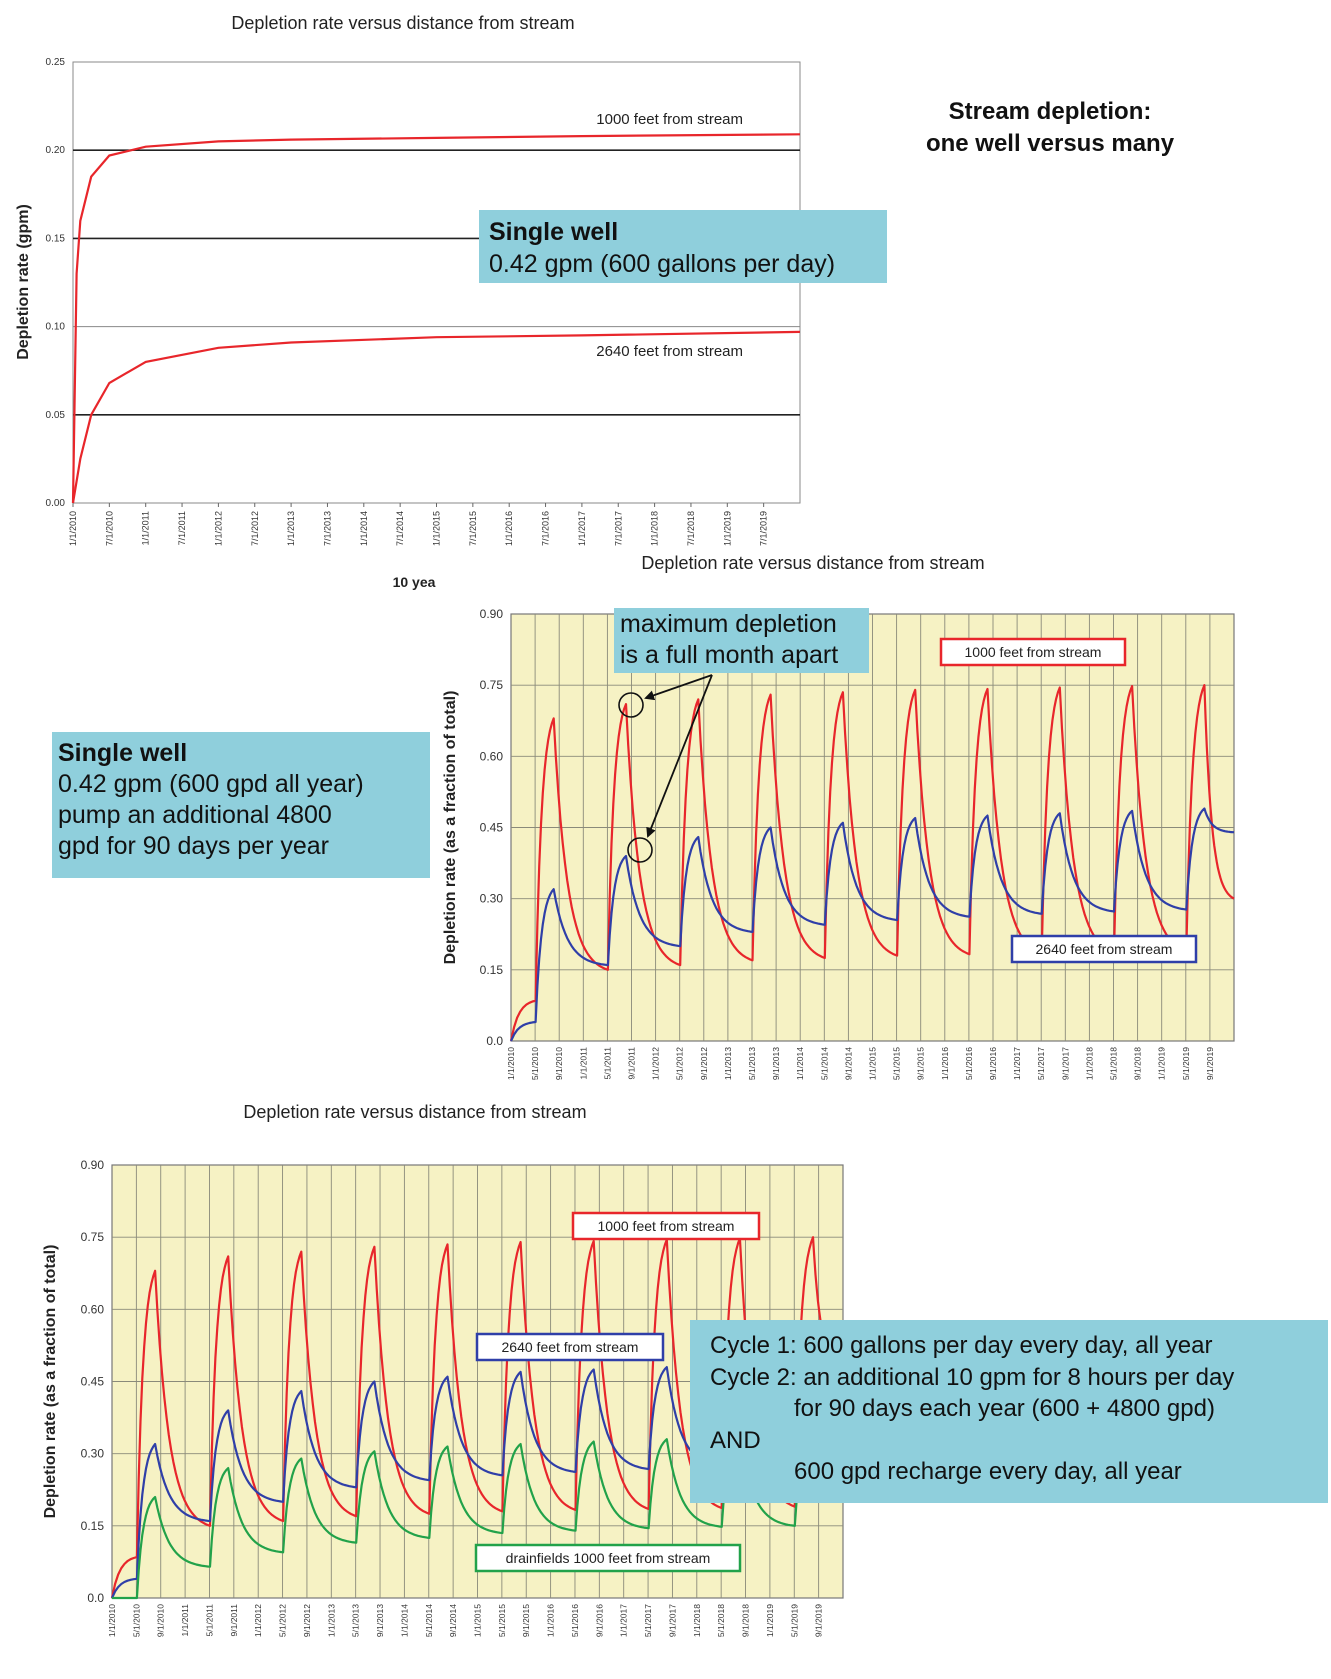  What do you see at coordinates (1004, 1408) in the screenshot?
I see `cycle-line-3: for 90 days each year (600 + 4800 gpd)` at bounding box center [1004, 1408].